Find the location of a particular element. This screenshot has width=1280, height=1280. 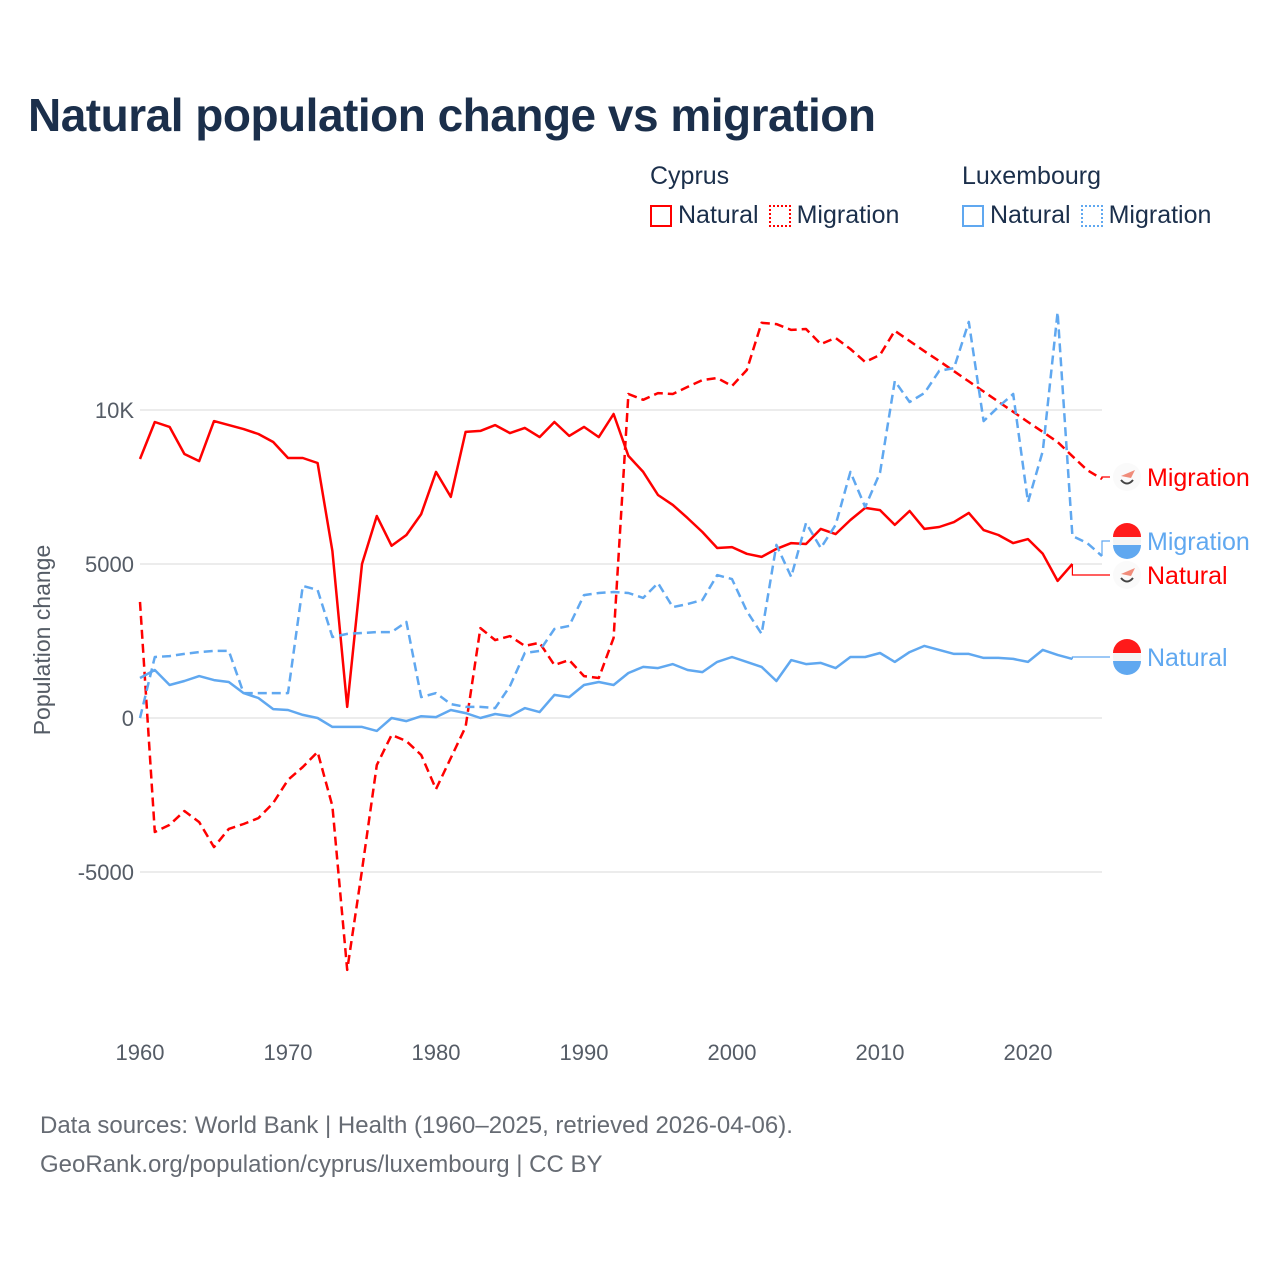

series-line-luxembourg-natural is located at coordinates (606, 688).